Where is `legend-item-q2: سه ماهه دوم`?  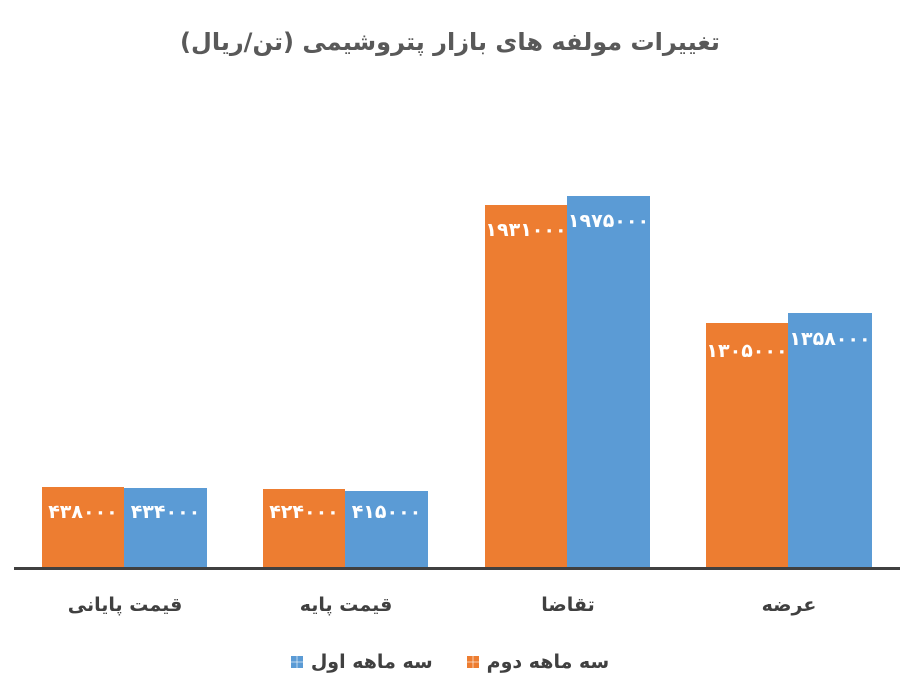
legend-item-q2: سه ماهه دوم is located at coordinates (538, 662).